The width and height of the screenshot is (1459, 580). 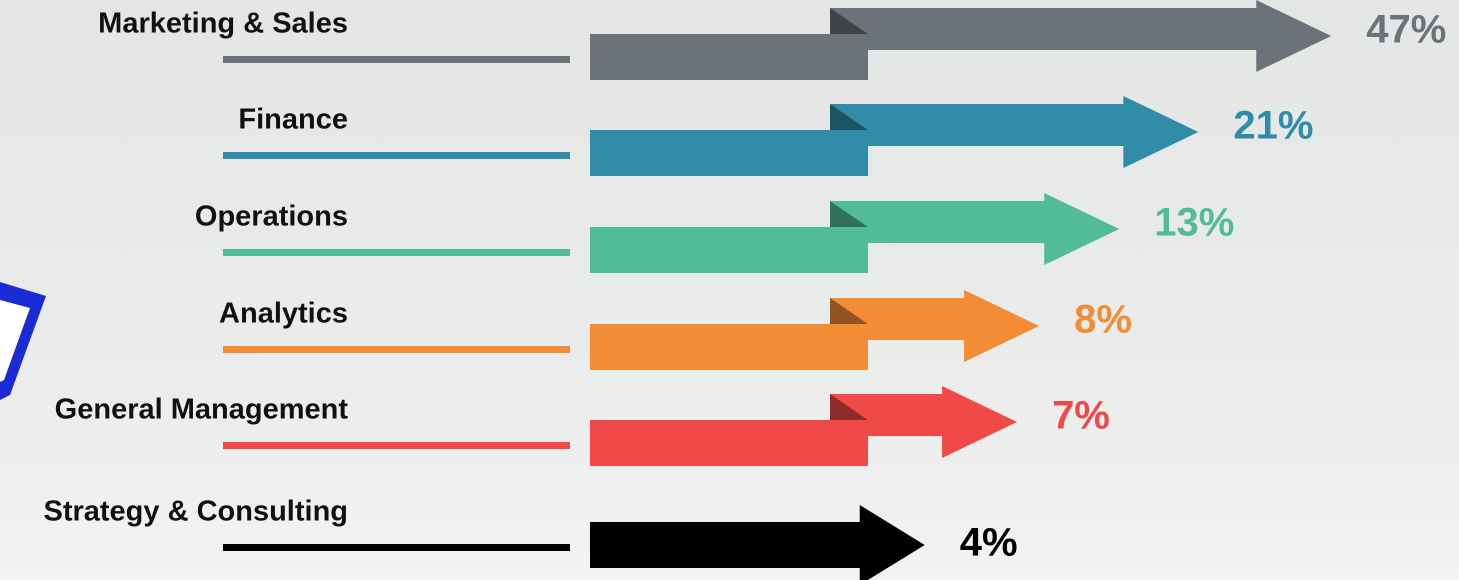 I want to click on category-label: Strategy & Consulting, so click(x=195, y=512).